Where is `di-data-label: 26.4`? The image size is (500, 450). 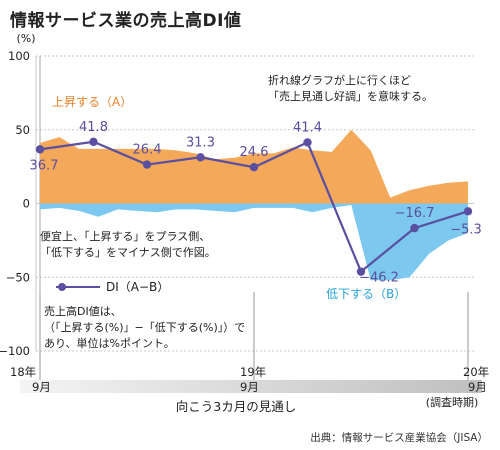 di-data-label: 26.4 is located at coordinates (147, 150).